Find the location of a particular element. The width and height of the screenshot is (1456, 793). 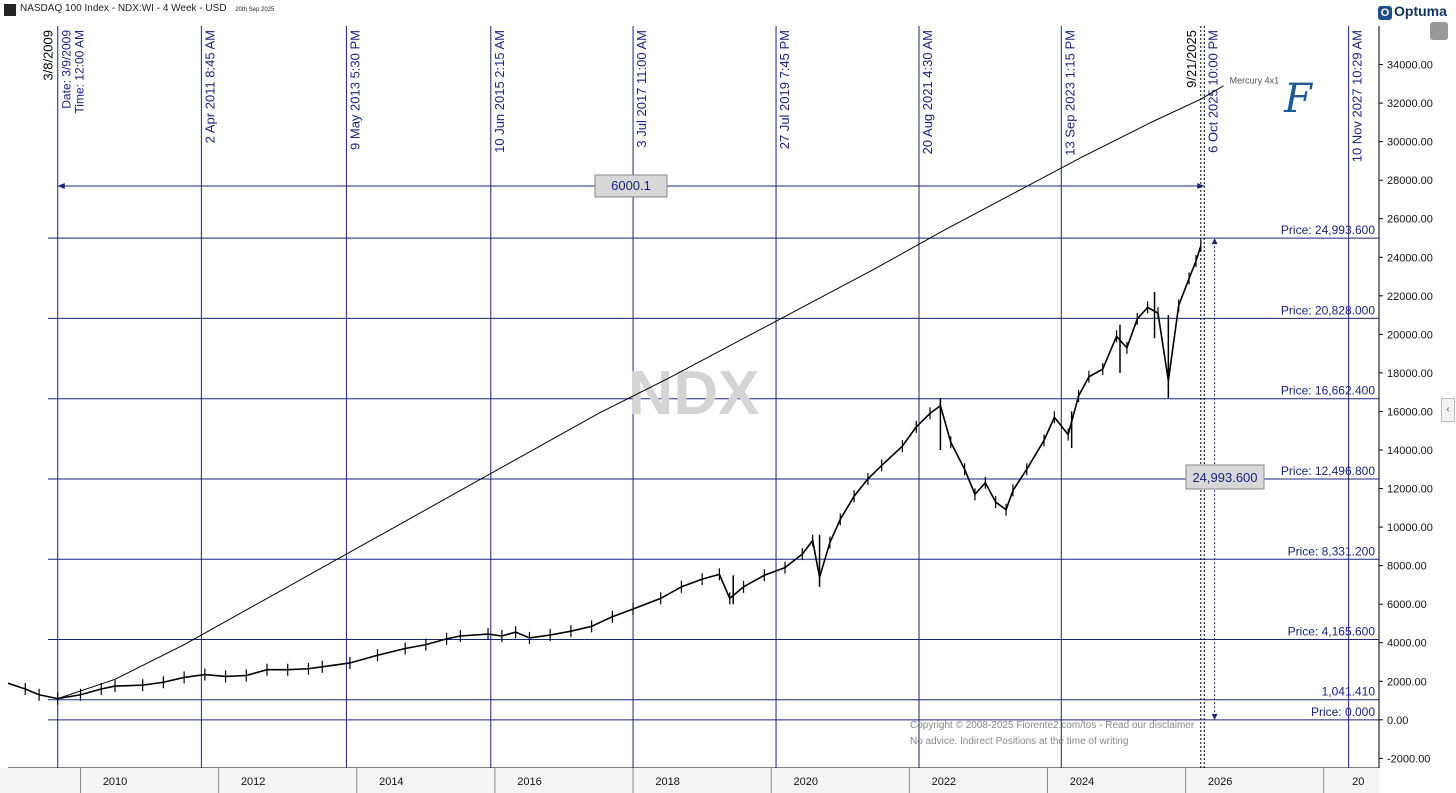

x-tick-label: 2026 is located at coordinates (1220, 782).